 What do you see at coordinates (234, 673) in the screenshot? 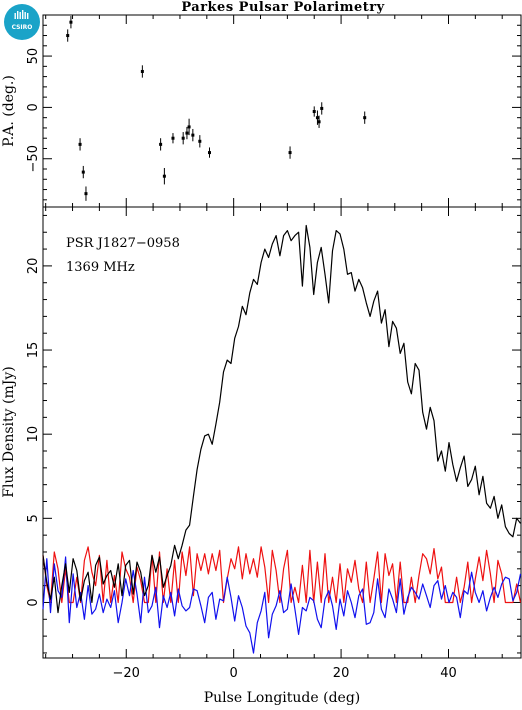
I see `flux-x-tick-label: 0` at bounding box center [234, 673].